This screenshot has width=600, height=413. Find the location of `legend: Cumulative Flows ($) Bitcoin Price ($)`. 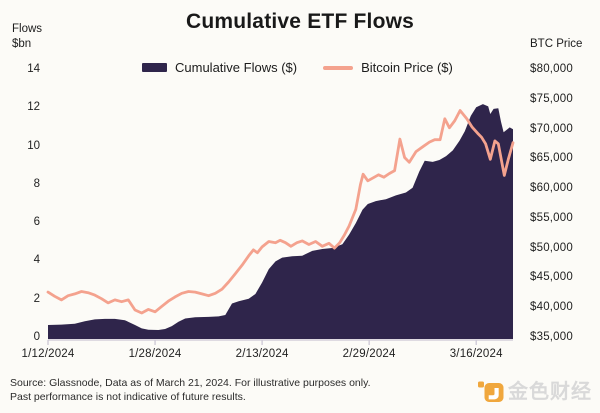

legend: Cumulative Flows ($) Bitcoin Price ($) is located at coordinates (297, 67).